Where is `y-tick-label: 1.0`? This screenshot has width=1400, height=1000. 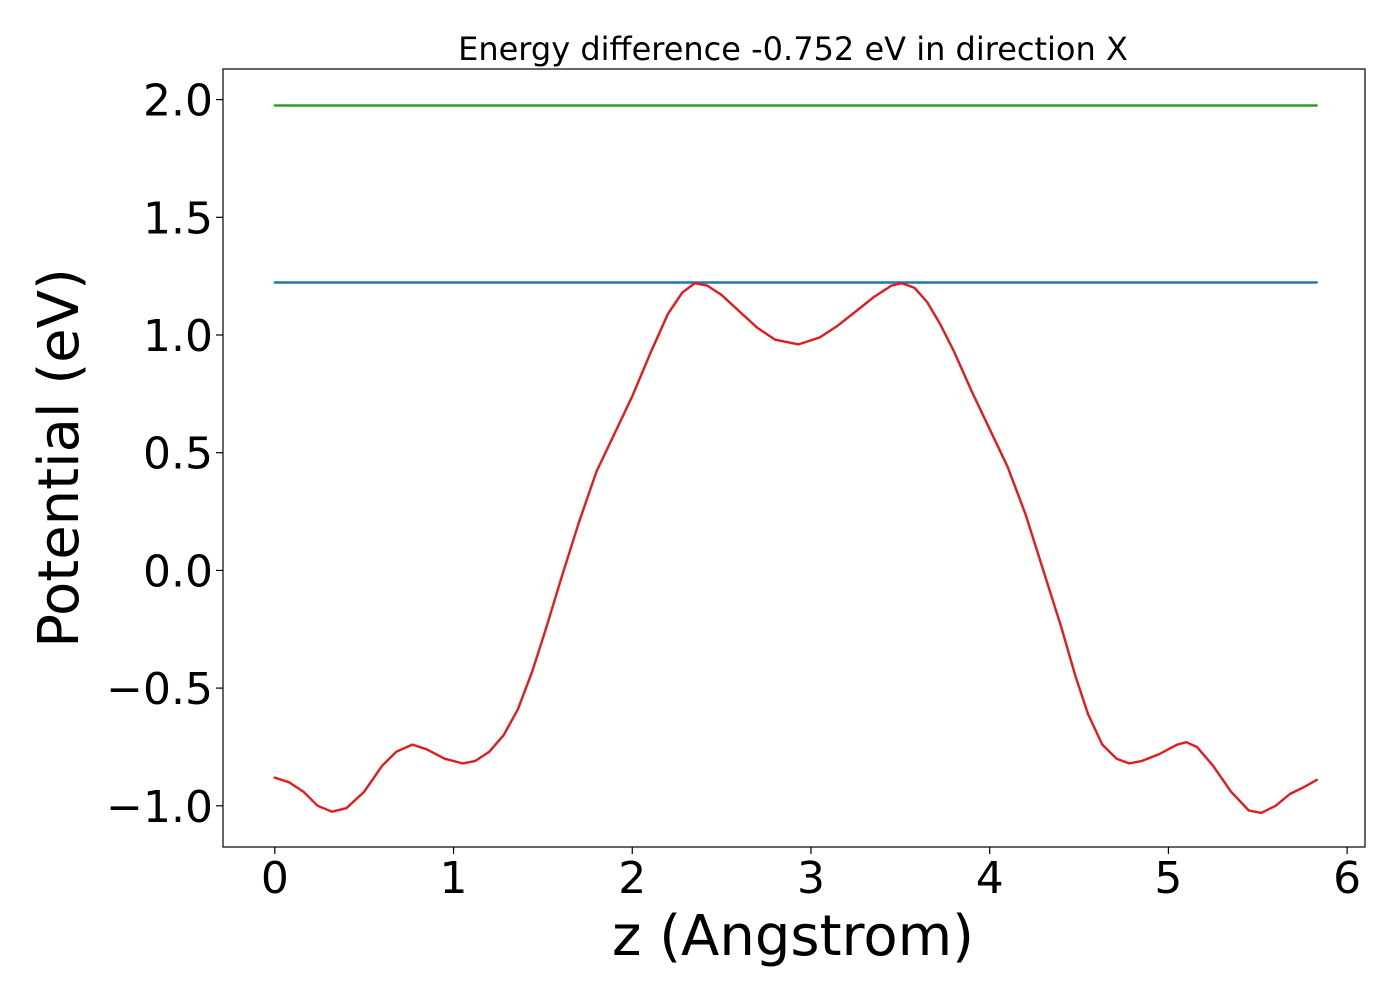
y-tick-label: 1.0 is located at coordinates (178, 336).